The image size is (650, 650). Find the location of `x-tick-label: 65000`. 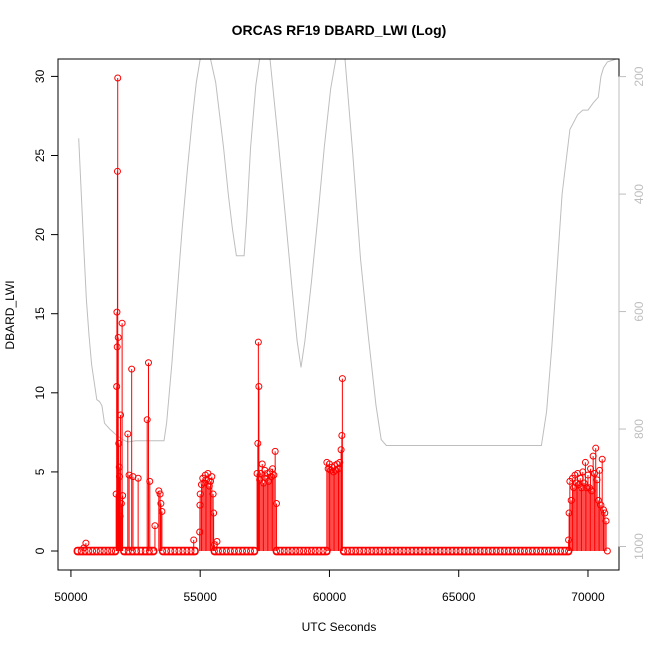

x-tick-label: 65000 is located at coordinates (459, 597).